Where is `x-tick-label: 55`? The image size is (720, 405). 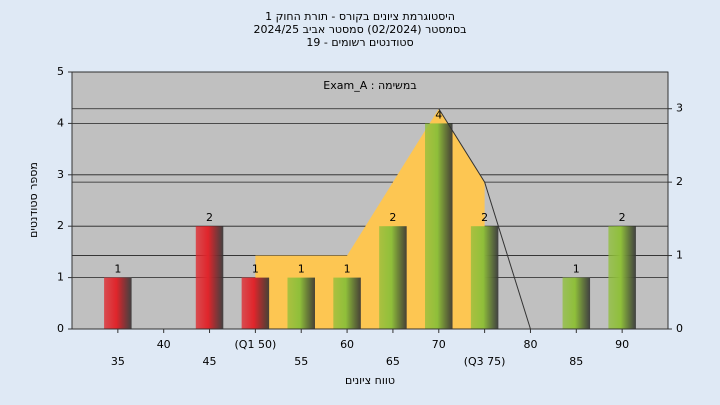 x-tick-label: 55 is located at coordinates (301, 361).